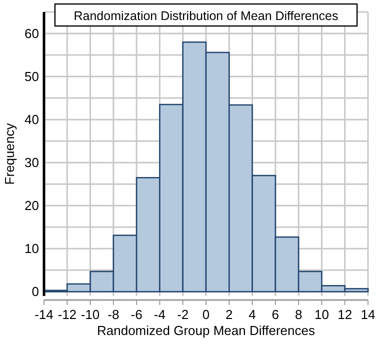 The height and width of the screenshot is (344, 378). I want to click on y-tick-label: 0, so click(35, 292).